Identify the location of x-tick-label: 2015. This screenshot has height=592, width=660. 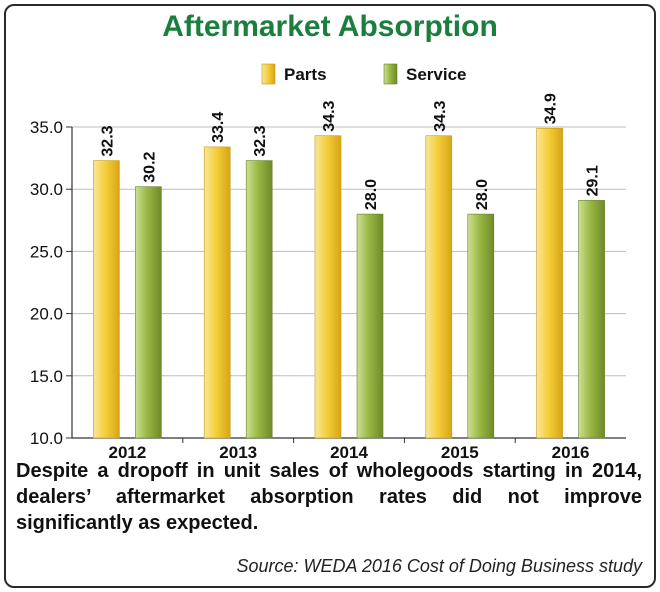
(460, 451).